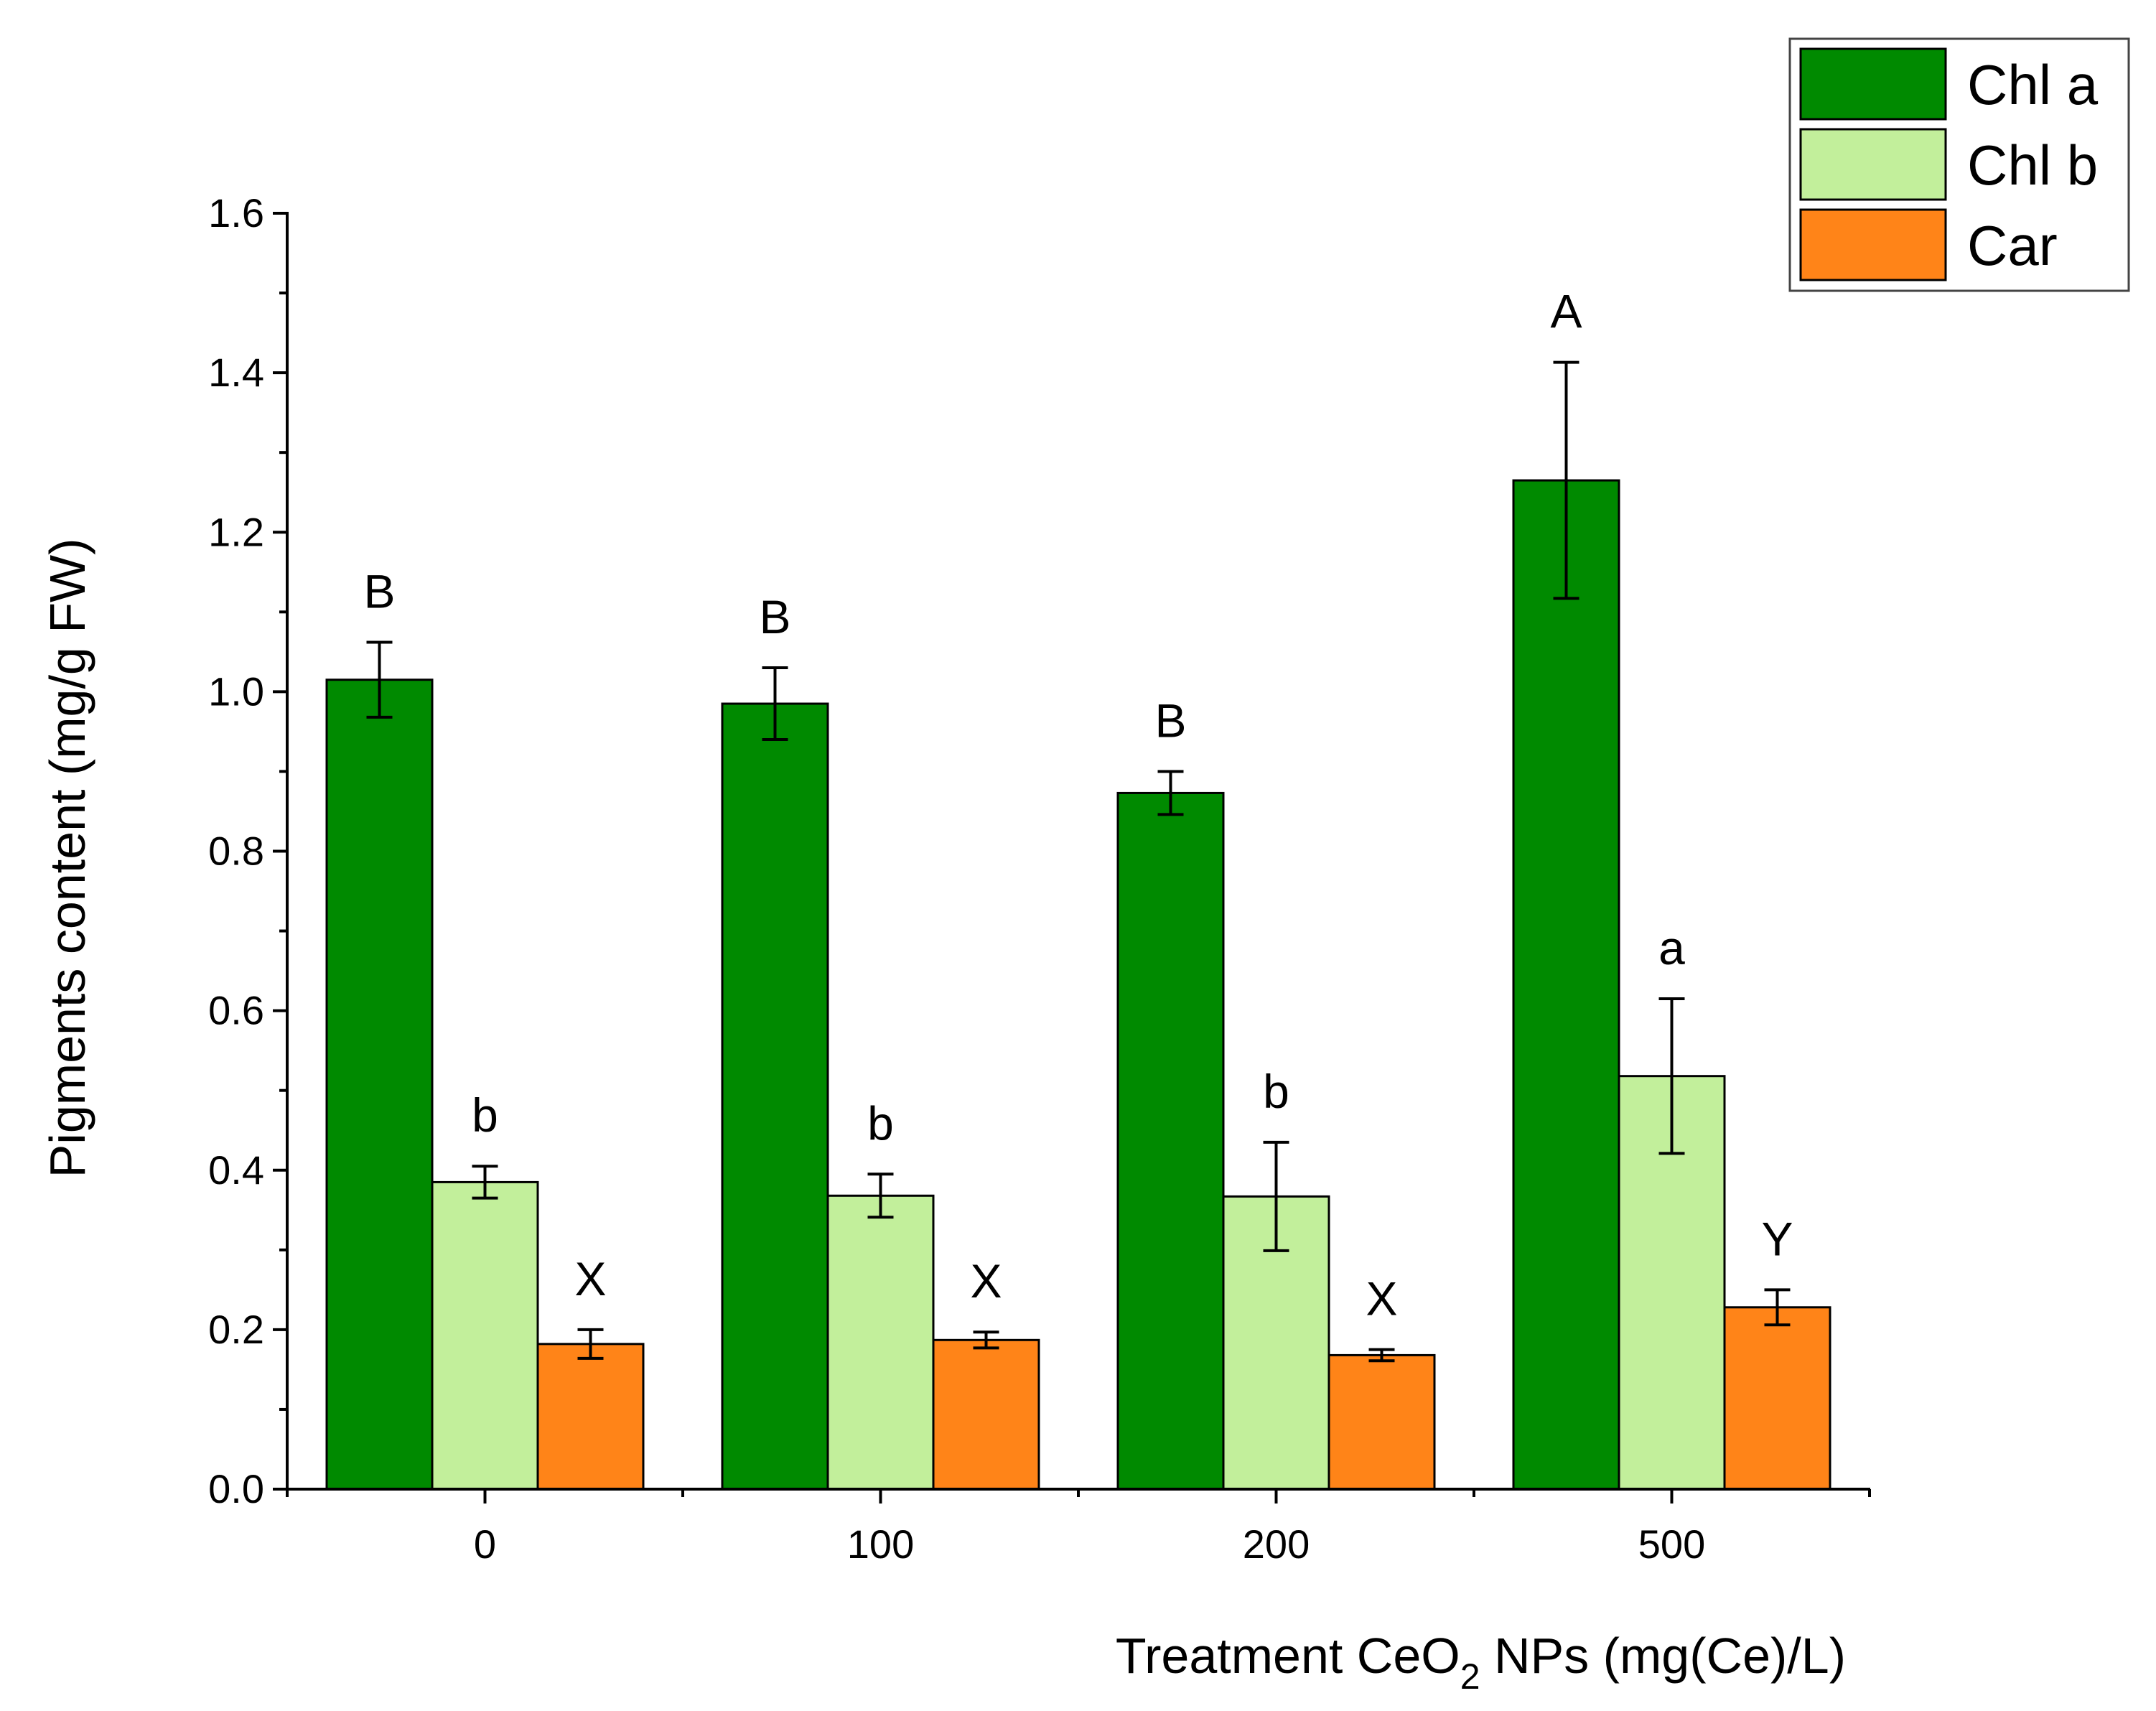 The width and height of the screenshot is (2156, 1711). What do you see at coordinates (1381, 1298) in the screenshot?
I see `significance-letter-car-200: X` at bounding box center [1381, 1298].